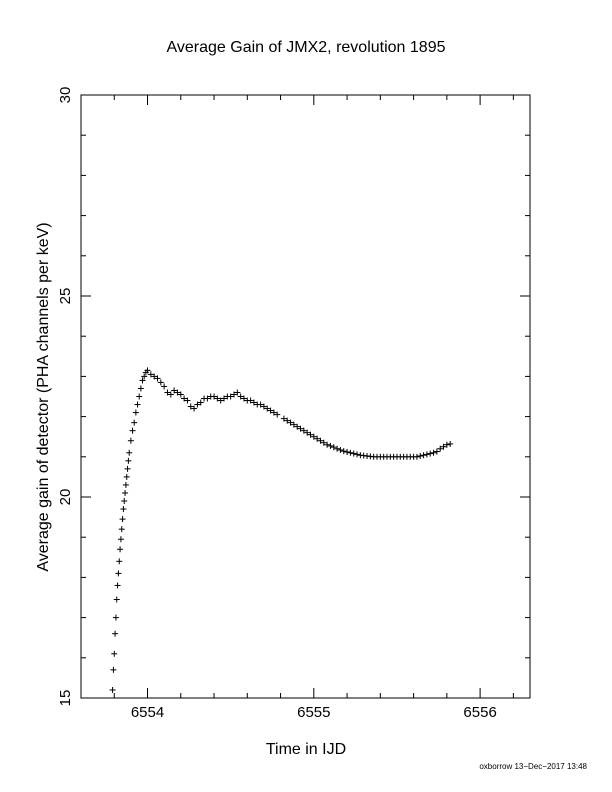 The image size is (612, 792). Describe the element at coordinates (65, 95) in the screenshot. I see `y-tick-label: 30` at that location.